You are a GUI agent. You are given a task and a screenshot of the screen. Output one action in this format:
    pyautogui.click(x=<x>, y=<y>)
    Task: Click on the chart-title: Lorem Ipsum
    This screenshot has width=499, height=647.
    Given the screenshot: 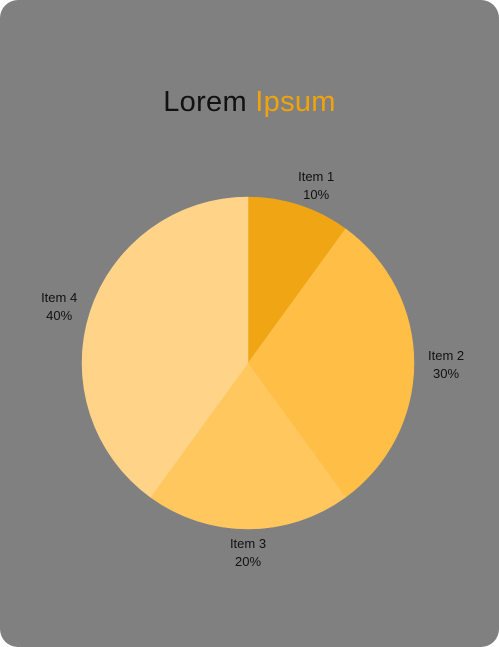 What is the action you would take?
    pyautogui.click(x=249, y=102)
    